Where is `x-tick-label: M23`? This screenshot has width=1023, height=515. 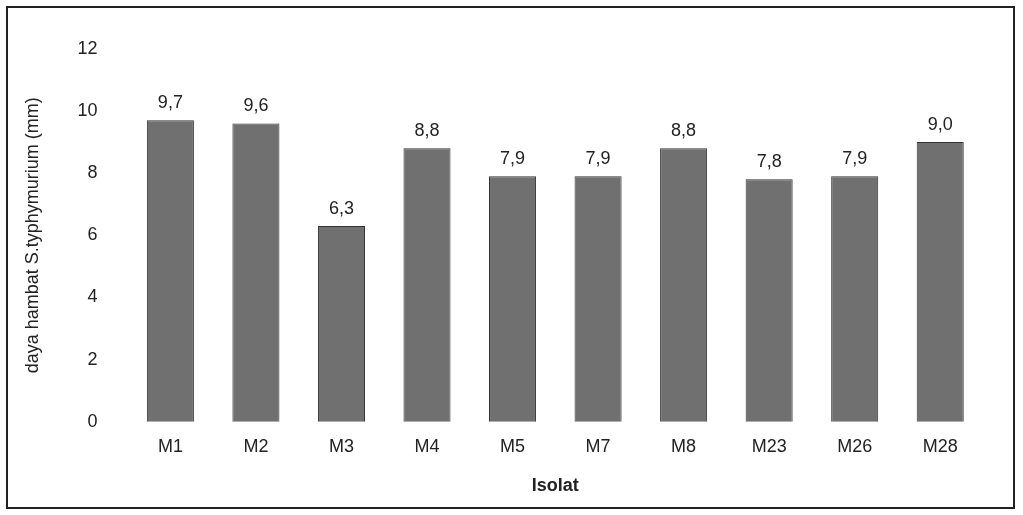 x-tick-label: M23 is located at coordinates (769, 445).